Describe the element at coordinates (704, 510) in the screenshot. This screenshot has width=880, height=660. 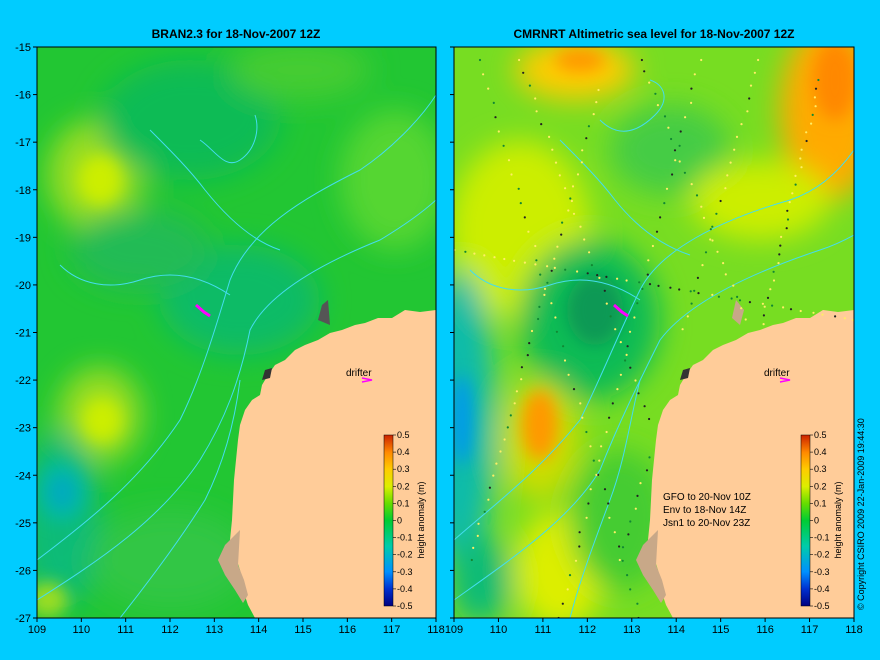
I see `note-env: Env to 18-Nov 14Z` at that location.